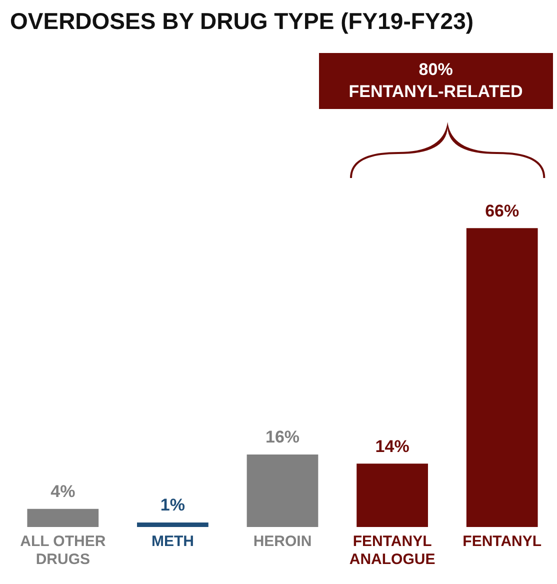  What do you see at coordinates (502, 210) in the screenshot?
I see `data-label: 66%` at bounding box center [502, 210].